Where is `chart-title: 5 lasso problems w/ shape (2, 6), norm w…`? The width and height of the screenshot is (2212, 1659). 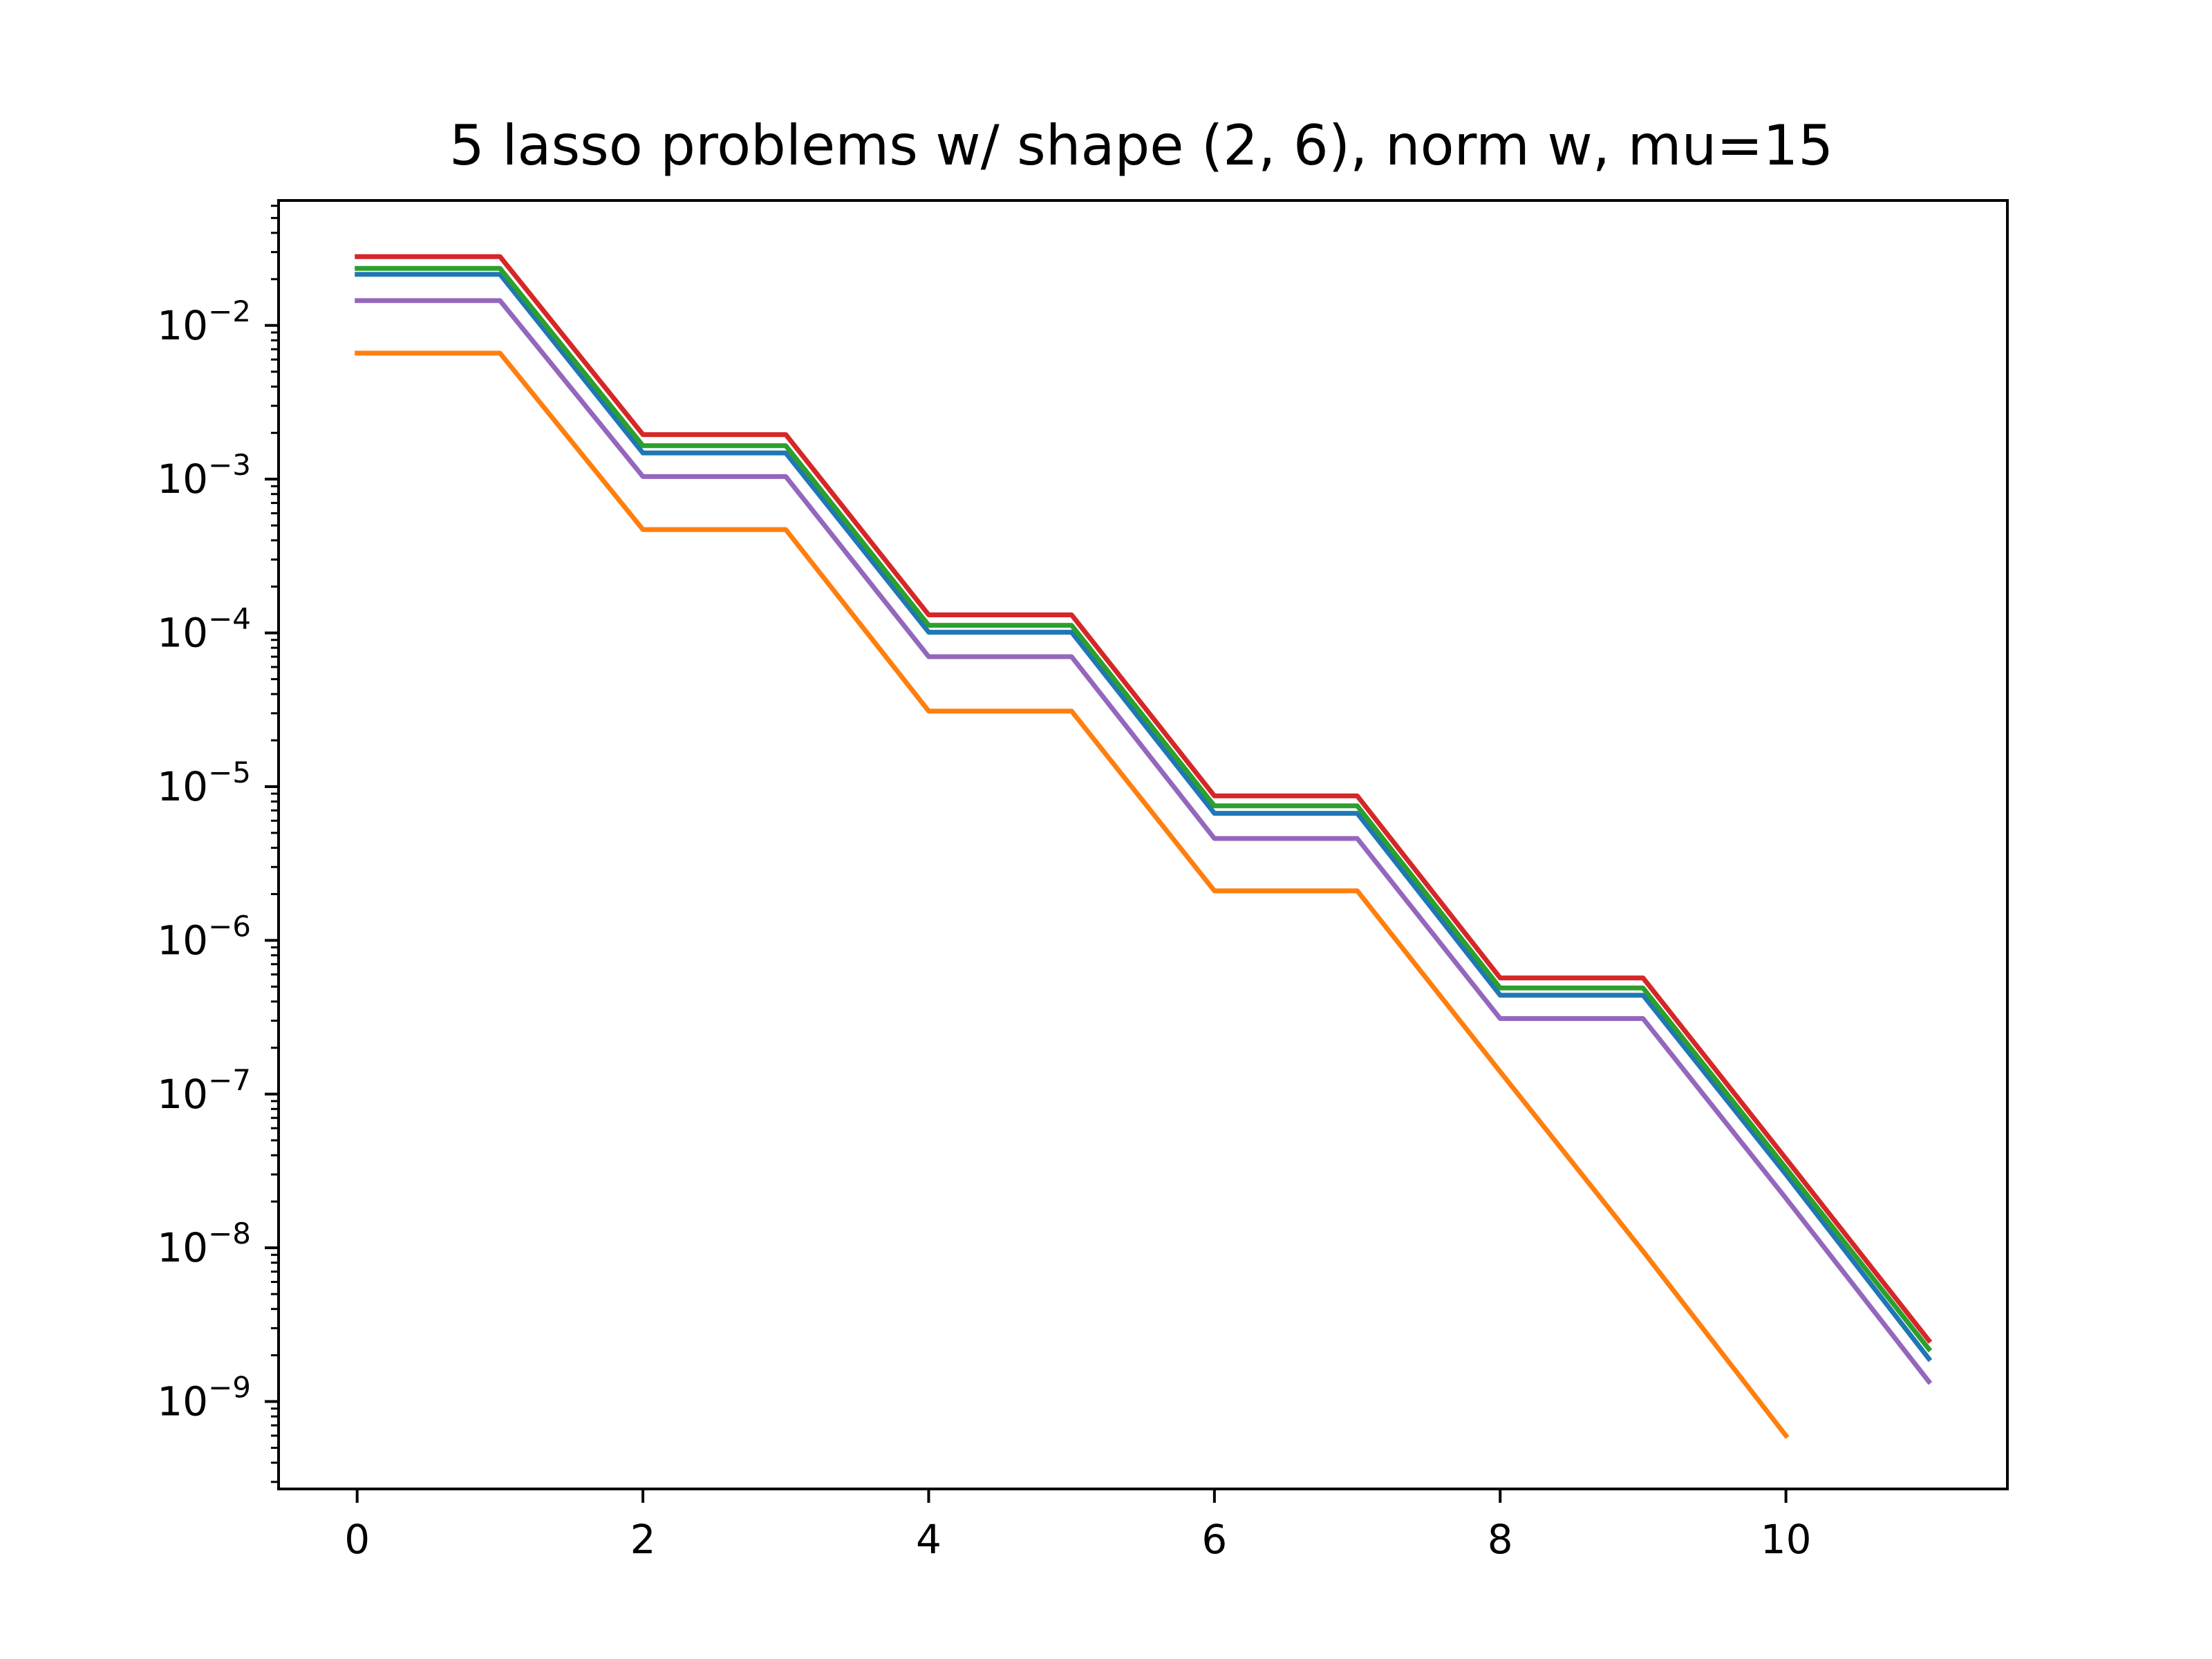 chart-title: 5 lasso problems w/ shape (2, 6), norm w… is located at coordinates (1141, 145).